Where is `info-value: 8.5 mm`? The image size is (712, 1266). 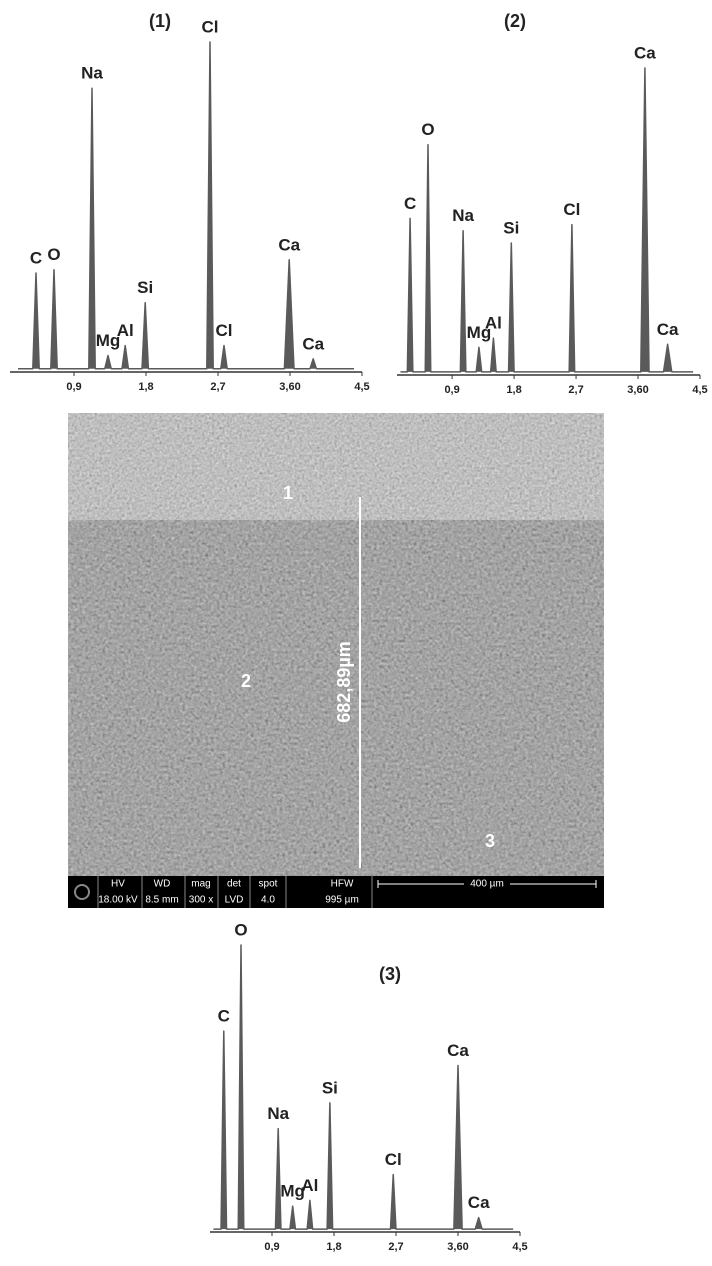 info-value: 8.5 mm is located at coordinates (161, 900).